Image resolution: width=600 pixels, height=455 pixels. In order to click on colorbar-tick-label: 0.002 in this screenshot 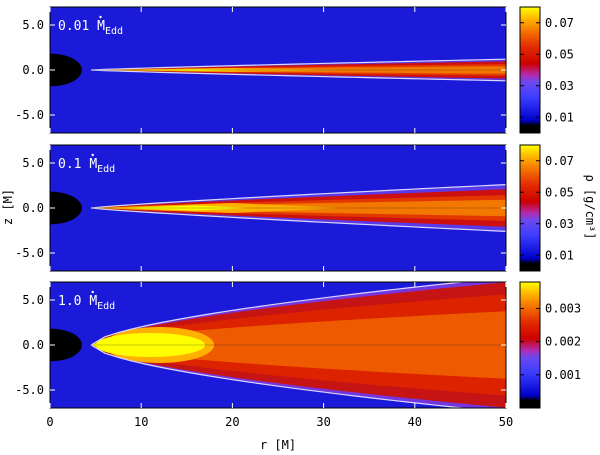, I will do `click(563, 342)`.